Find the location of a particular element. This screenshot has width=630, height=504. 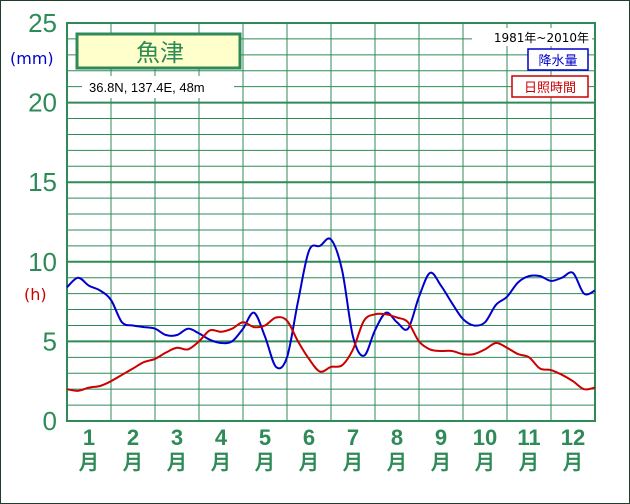

sunshine-line is located at coordinates (331, 352).